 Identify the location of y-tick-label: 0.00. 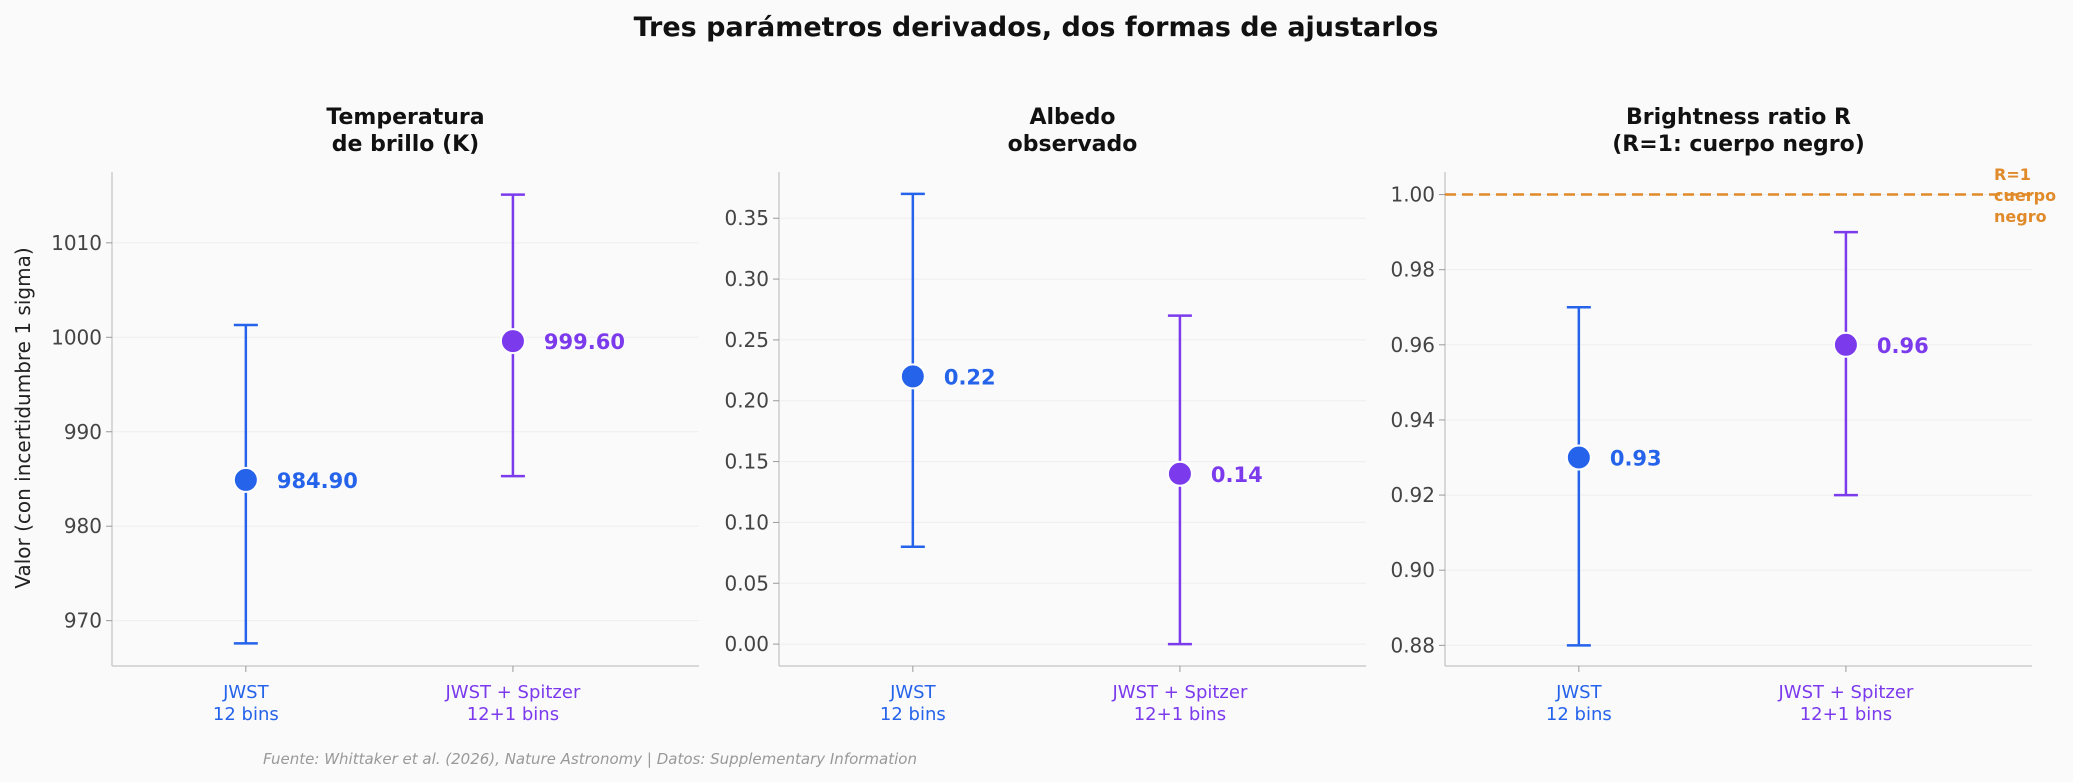
(746, 644).